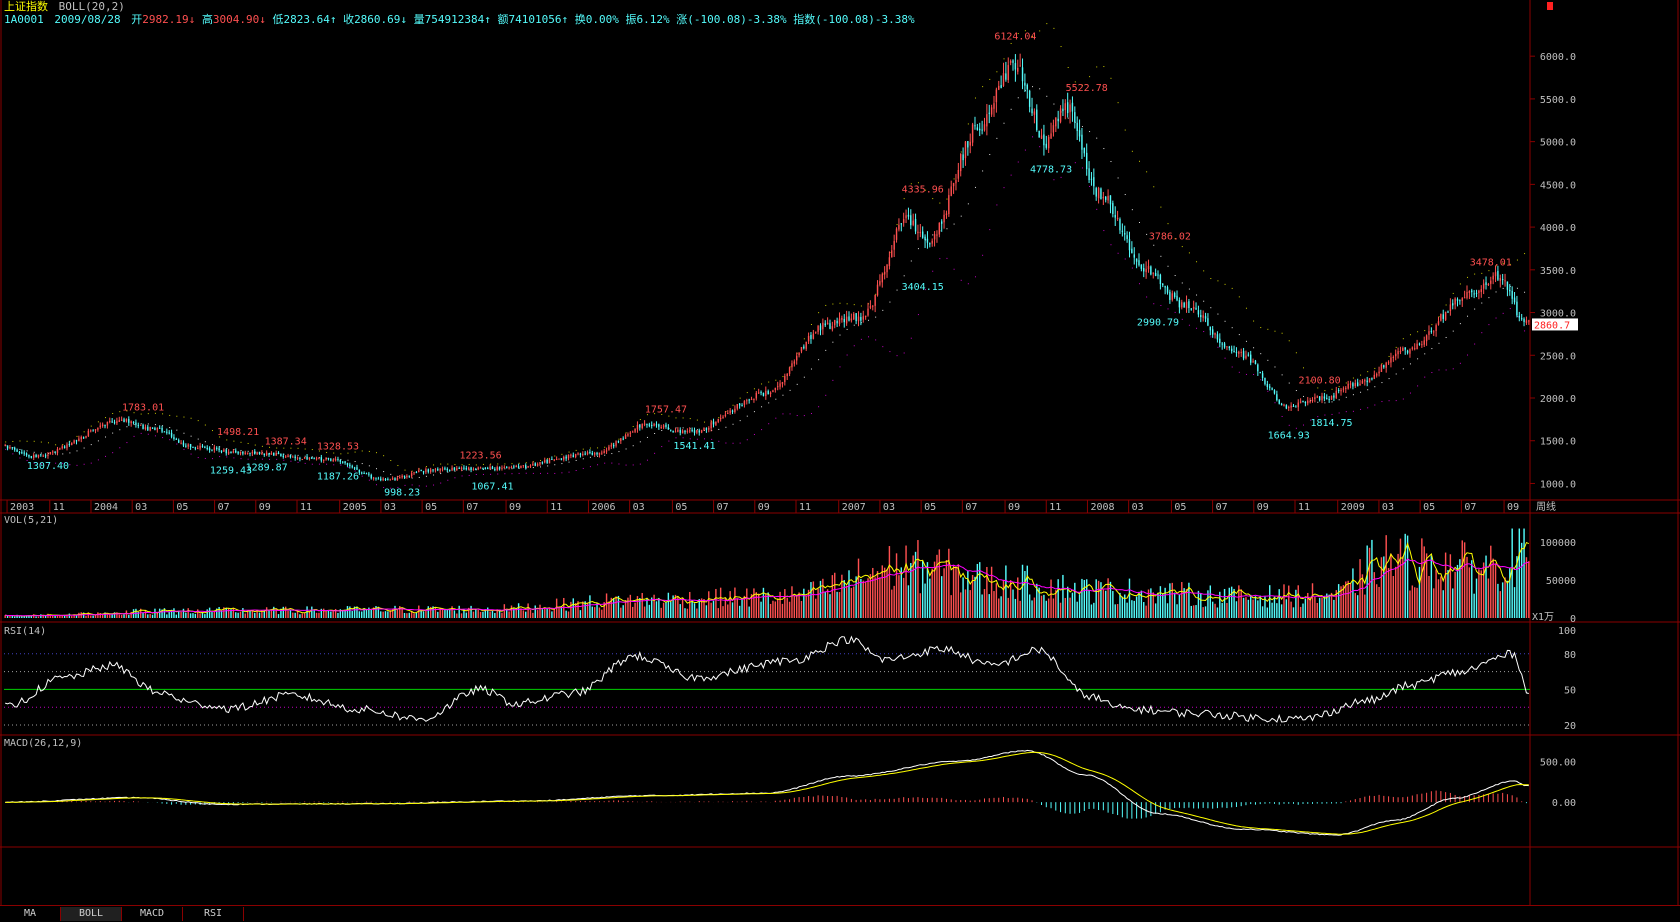  I want to click on volume-label: 量, so click(419, 19).